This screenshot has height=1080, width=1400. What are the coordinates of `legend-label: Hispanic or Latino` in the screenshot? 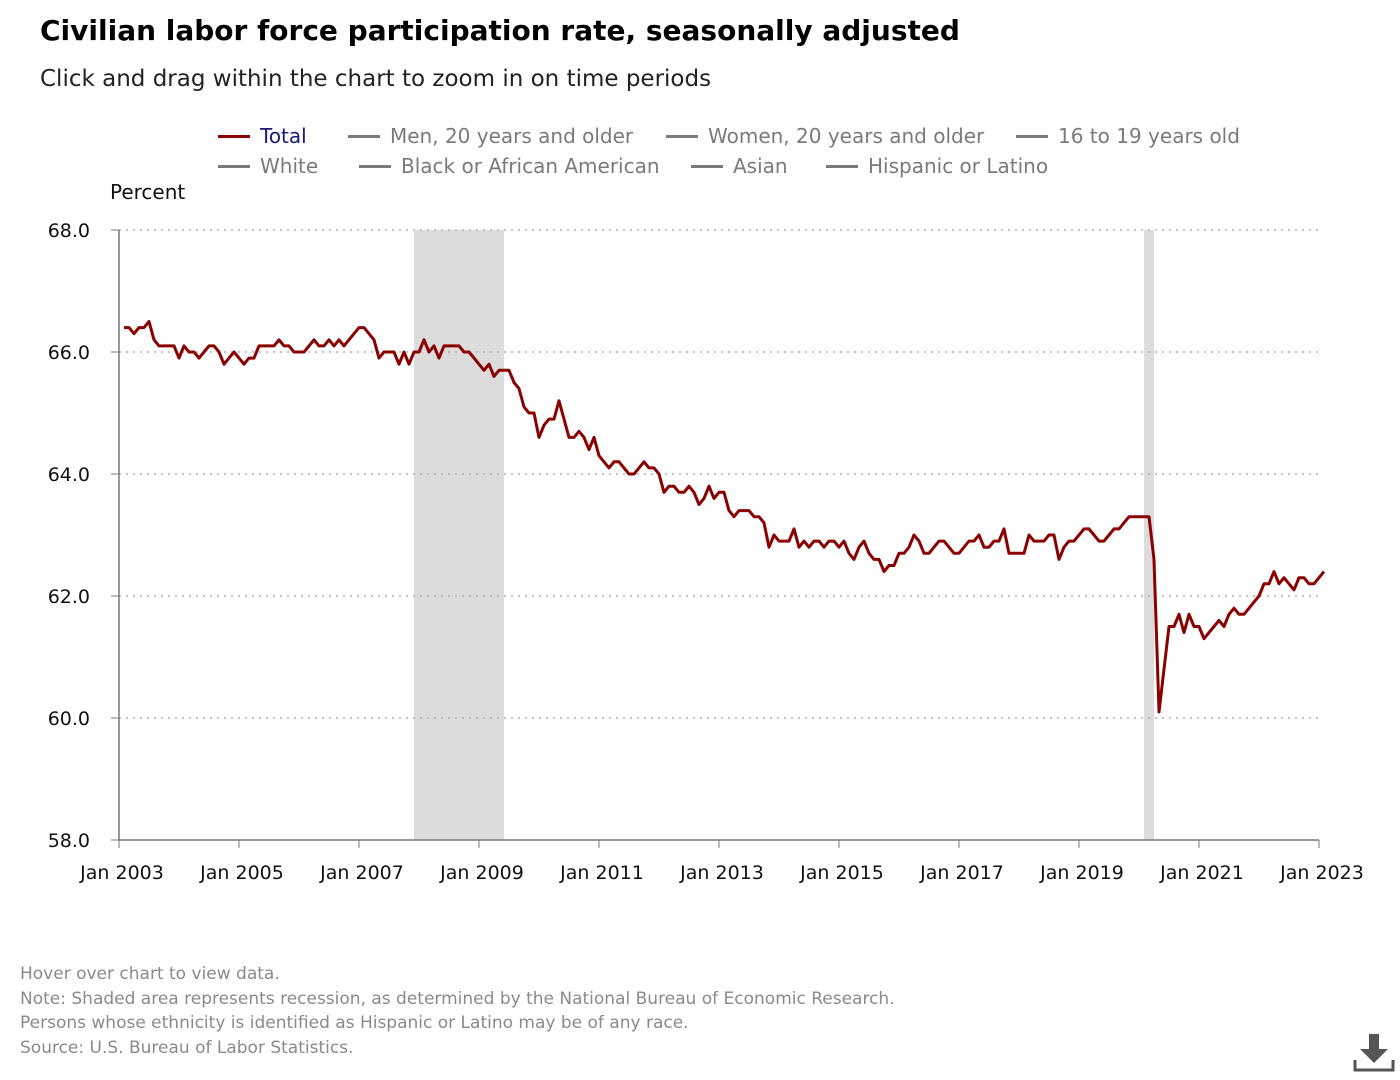 It's located at (958, 166).